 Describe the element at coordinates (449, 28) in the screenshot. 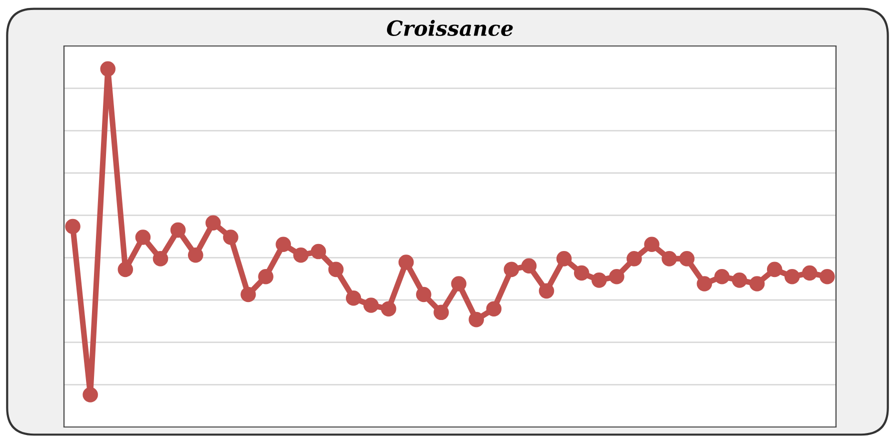

I see `chart-title: Croissance` at that location.